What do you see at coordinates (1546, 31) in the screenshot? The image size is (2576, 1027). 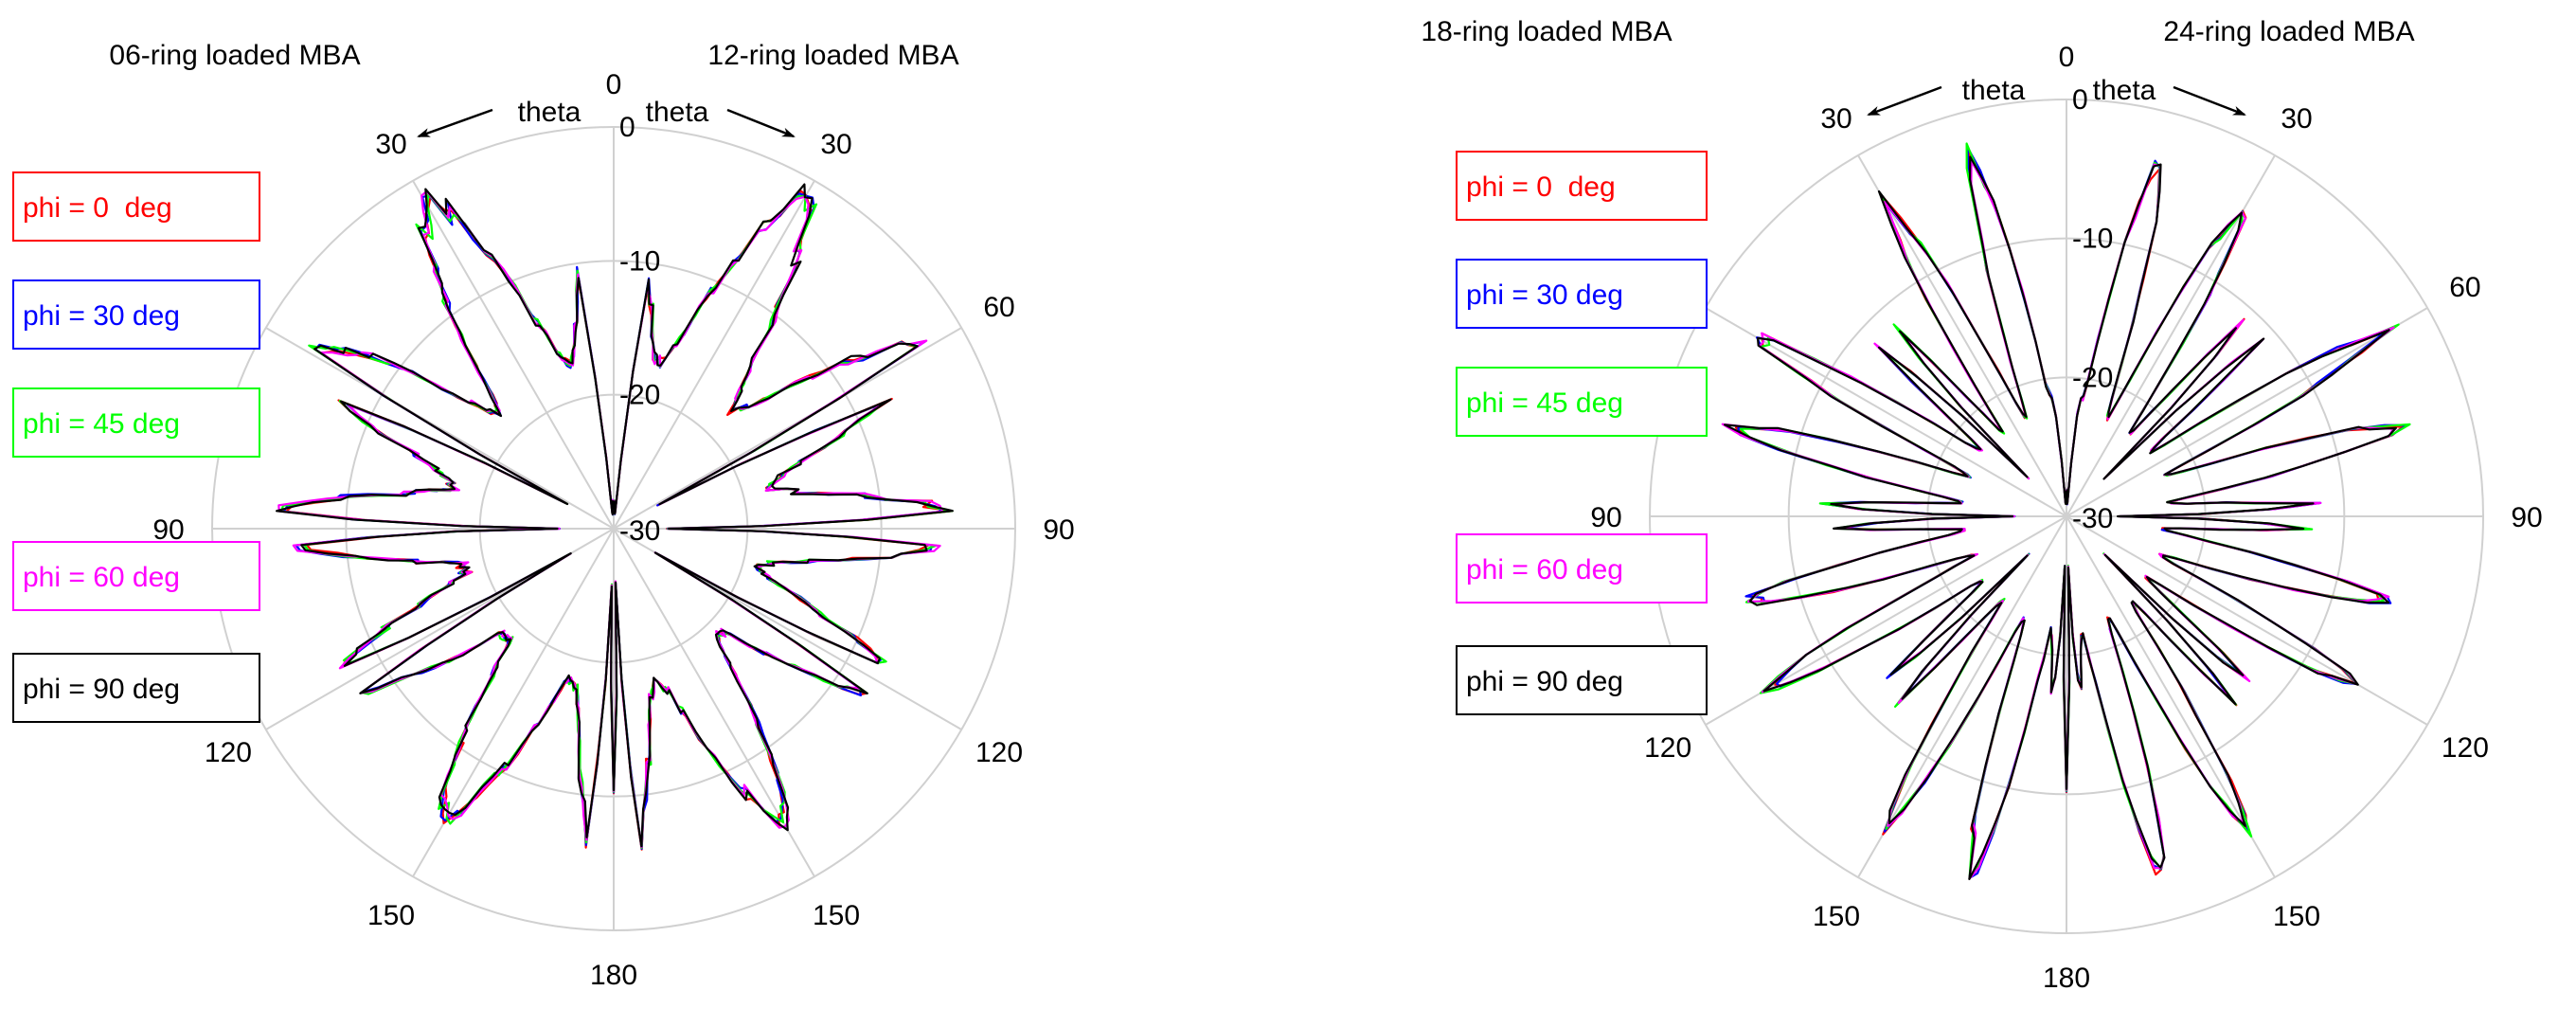 I see `chart-title-left: 18-ring loaded MBA` at bounding box center [1546, 31].